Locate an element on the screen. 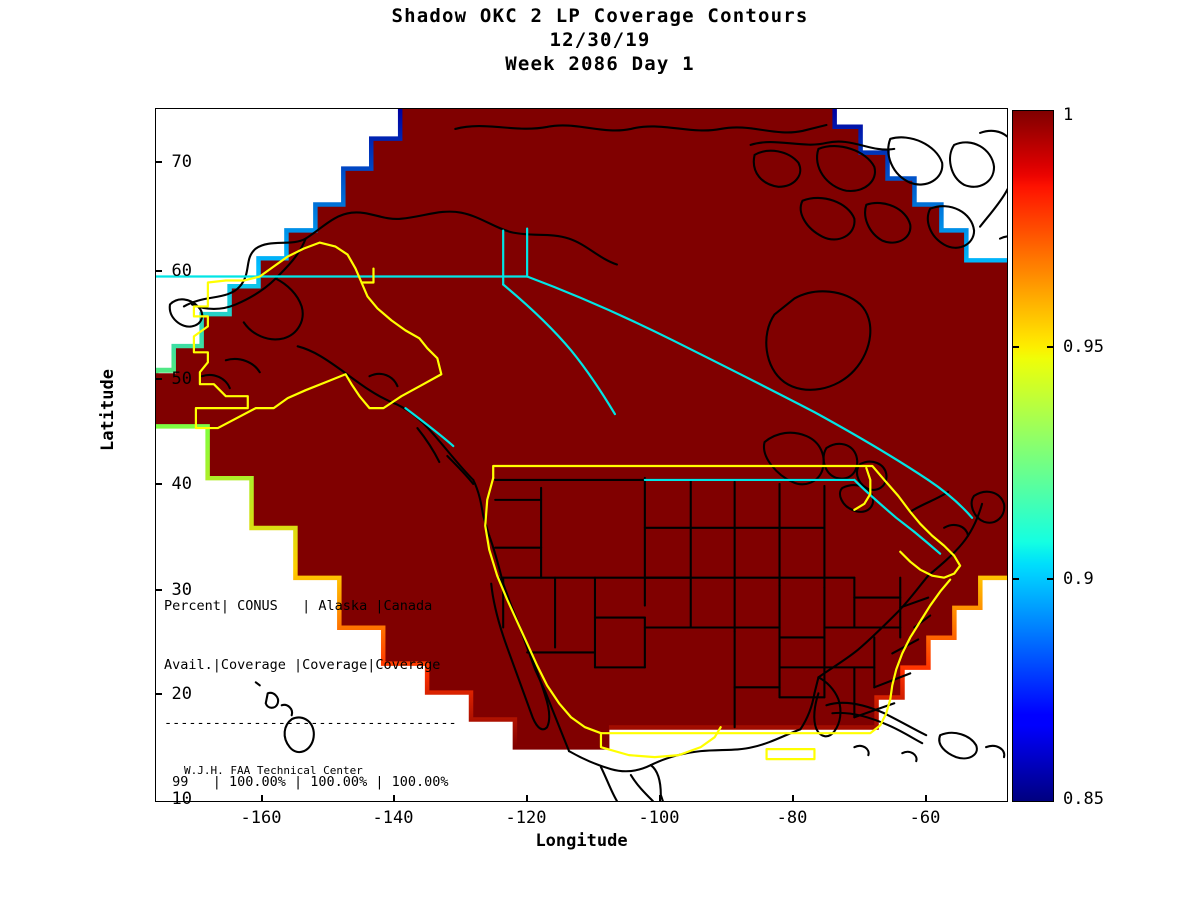 The image size is (1200, 900). ytick-label: 60 is located at coordinates (181, 271).